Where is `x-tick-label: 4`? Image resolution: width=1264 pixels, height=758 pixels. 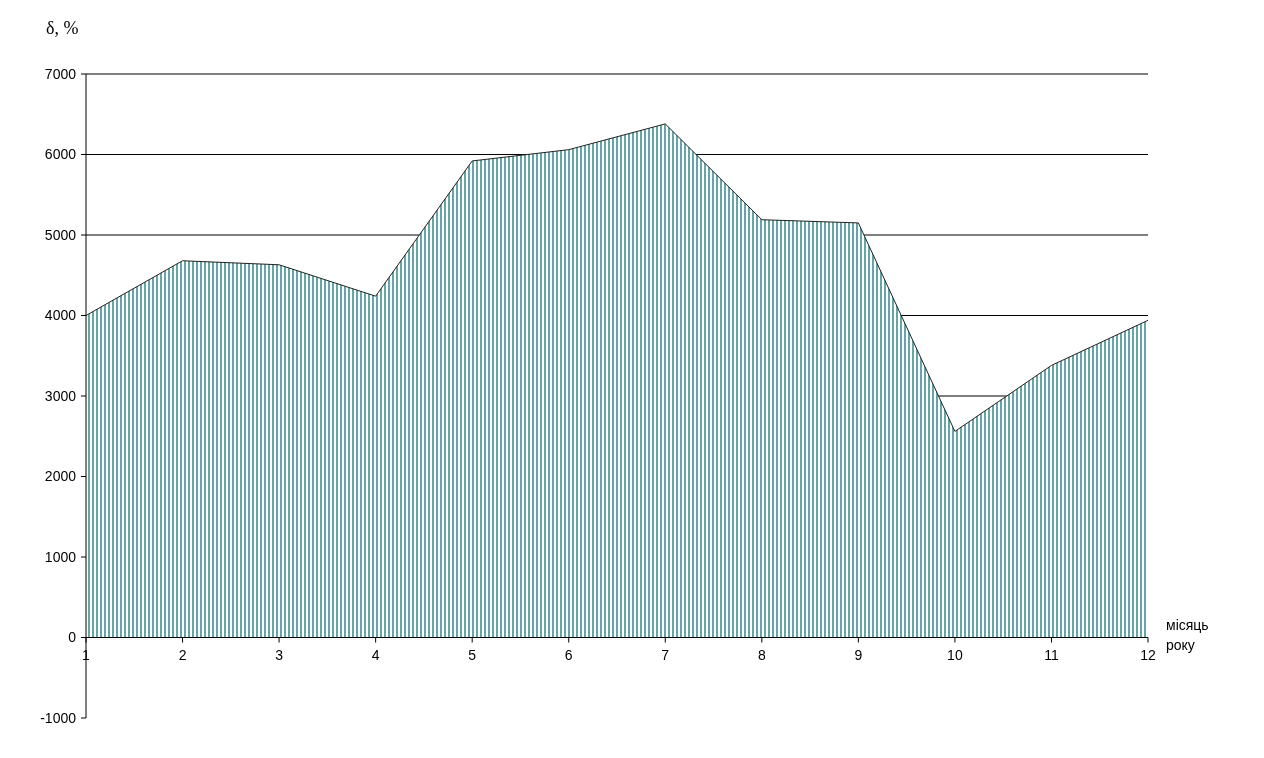 x-tick-label: 4 is located at coordinates (375, 654).